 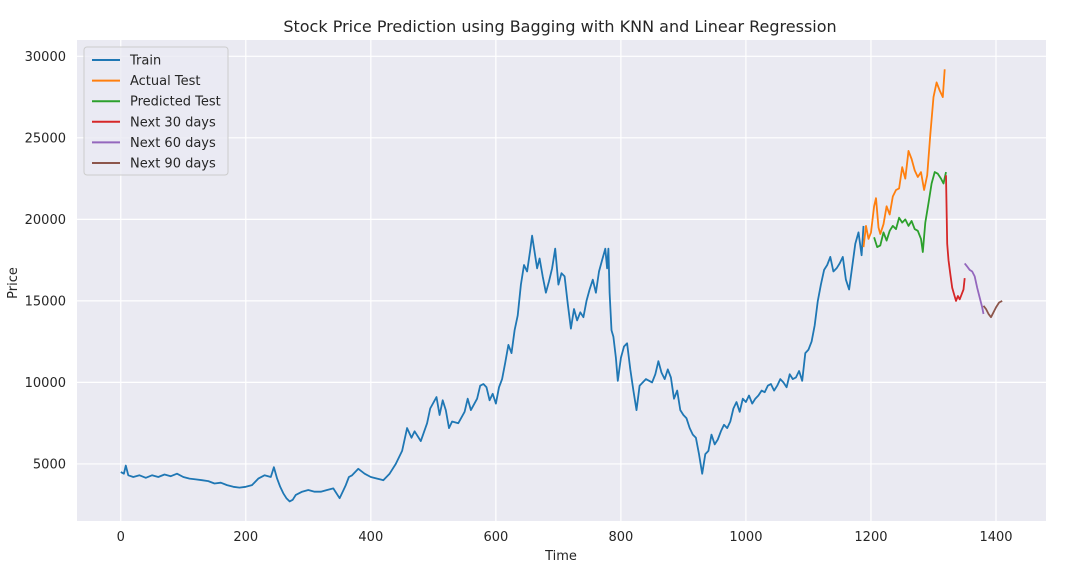 I want to click on y-tick-label: 30000, so click(x=45, y=57).